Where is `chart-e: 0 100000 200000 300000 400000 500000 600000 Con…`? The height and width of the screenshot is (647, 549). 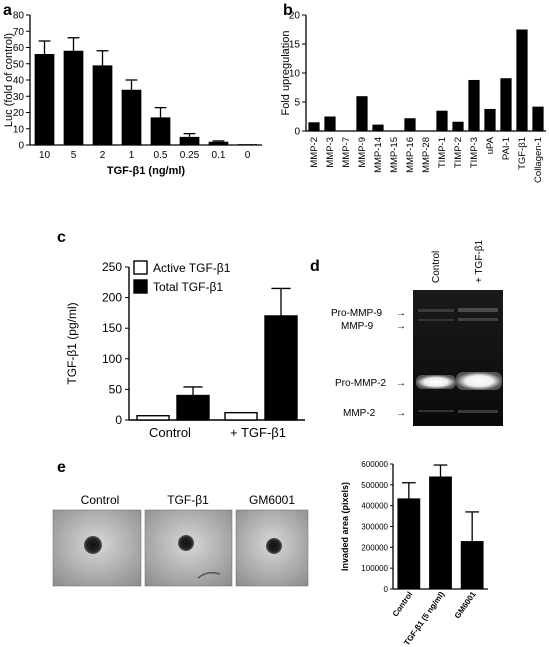 chart-e: 0 100000 200000 300000 400000 500000 600000 Con… is located at coordinates (414, 553).